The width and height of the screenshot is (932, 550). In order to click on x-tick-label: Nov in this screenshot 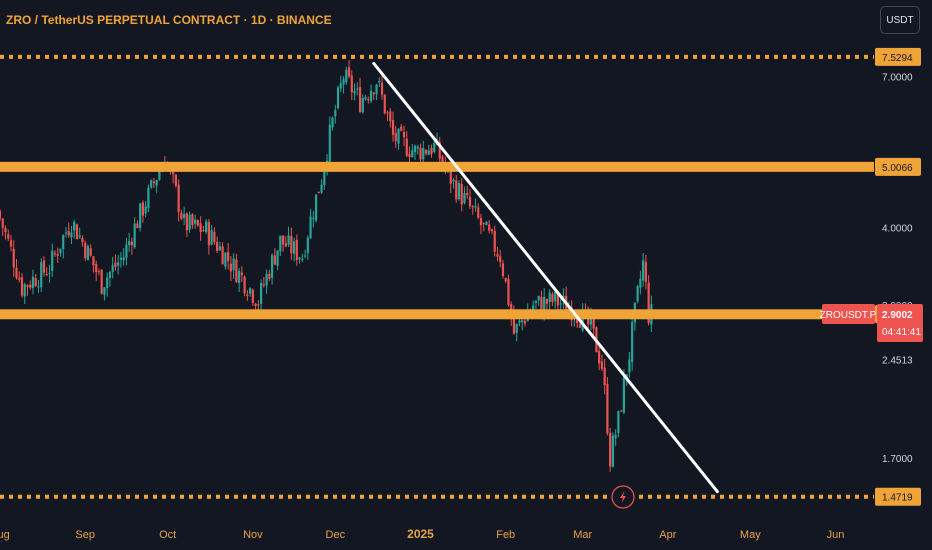, I will do `click(253, 535)`.